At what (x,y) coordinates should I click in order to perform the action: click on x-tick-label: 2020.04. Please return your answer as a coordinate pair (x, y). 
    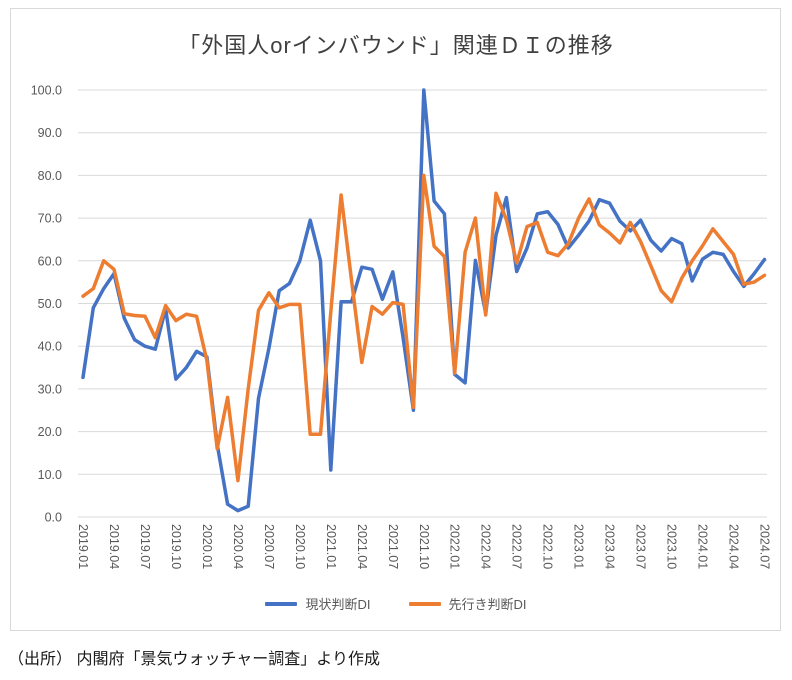
    Looking at the image, I should click on (238, 546).